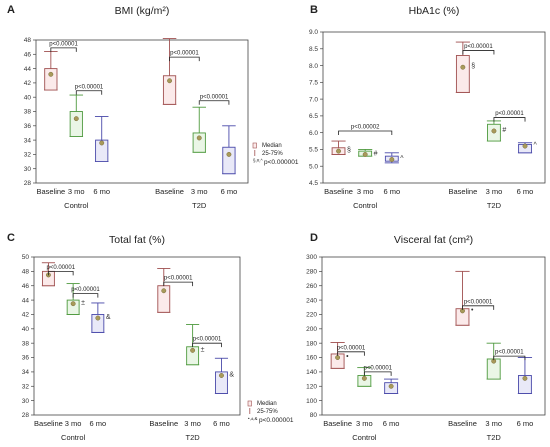  Describe the element at coordinates (26, 358) in the screenshot. I see `panel-c-ytick-label: 36` at that location.